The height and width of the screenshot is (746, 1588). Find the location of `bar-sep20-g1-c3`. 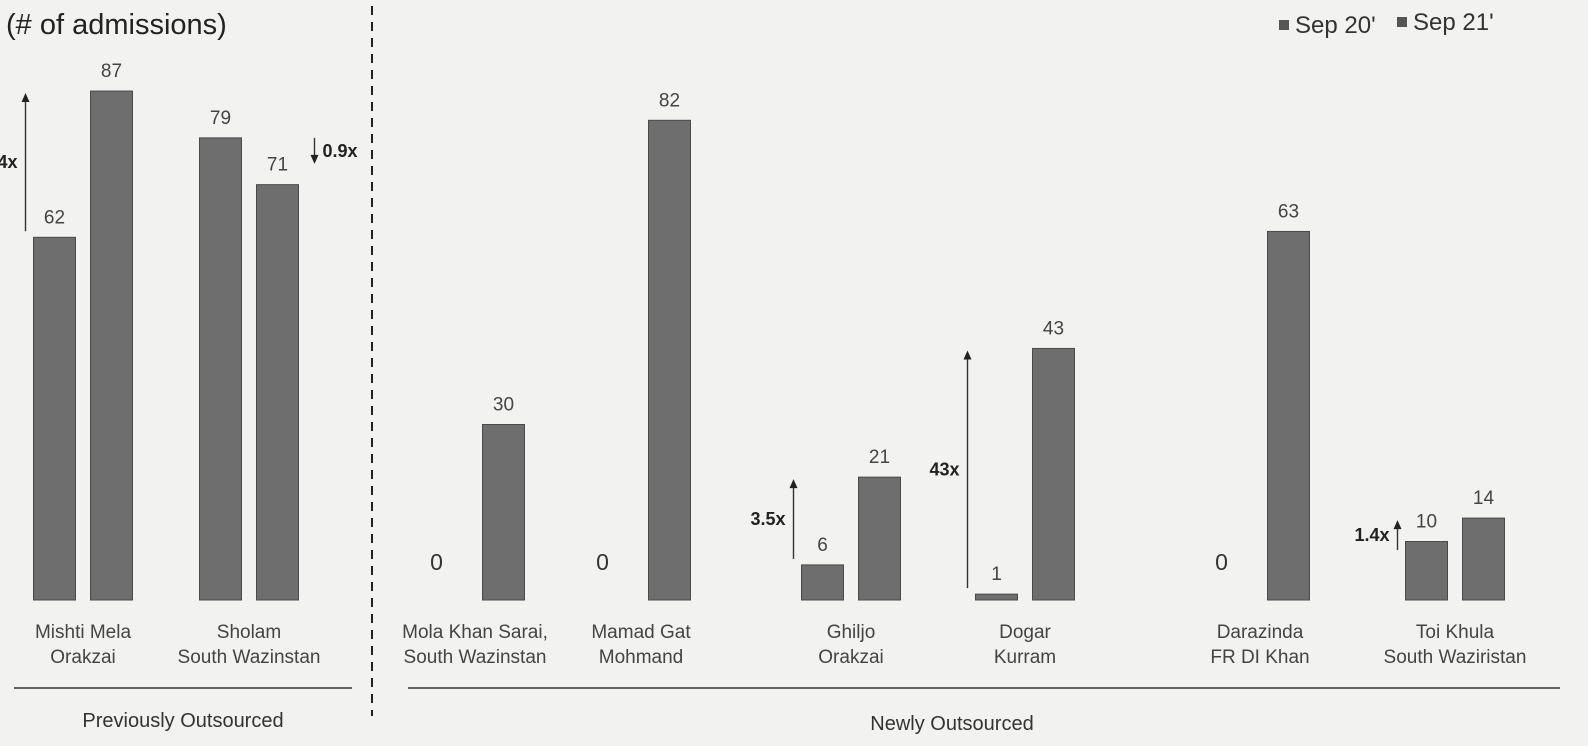

bar-sep20-g1-c3 is located at coordinates (996, 597).